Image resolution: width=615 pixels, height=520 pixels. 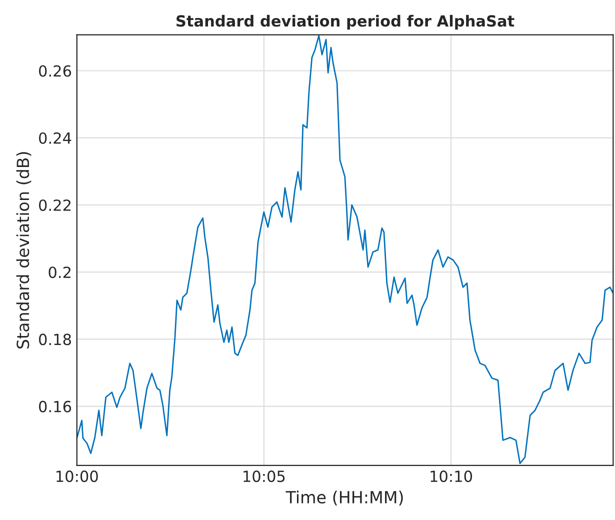 I want to click on x-tick-label: 10:05, so click(x=264, y=476).